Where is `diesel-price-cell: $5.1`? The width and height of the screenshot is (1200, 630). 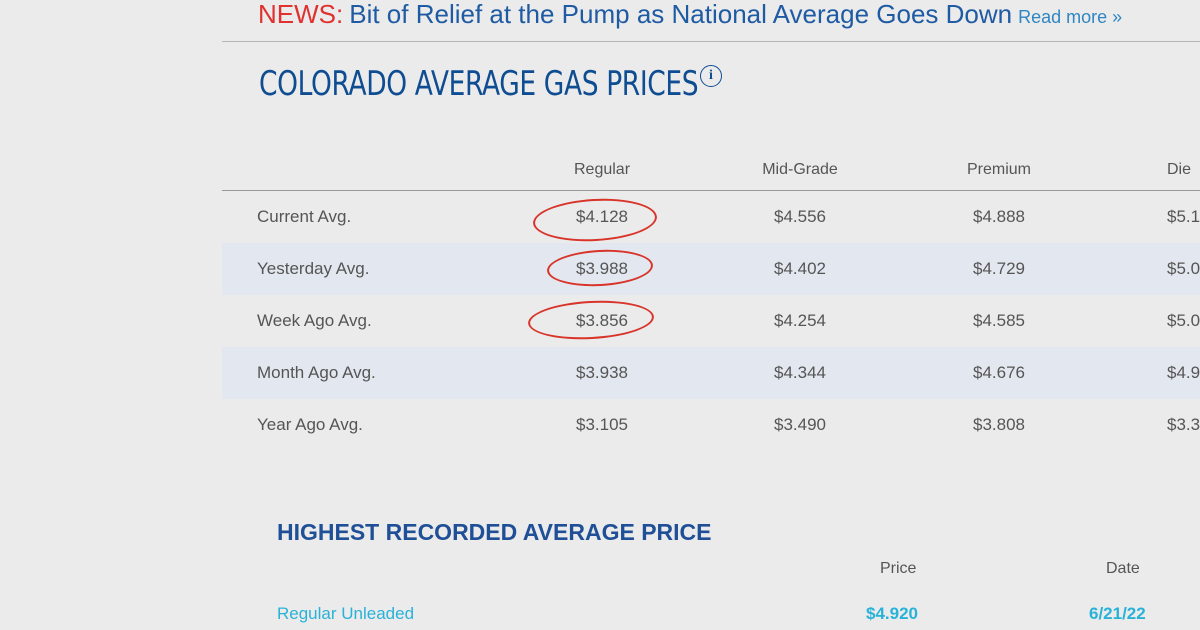 diesel-price-cell: $5.1 is located at coordinates (1183, 216).